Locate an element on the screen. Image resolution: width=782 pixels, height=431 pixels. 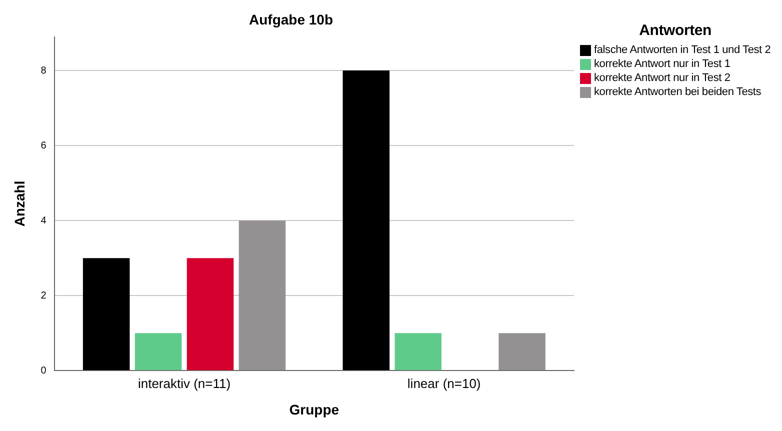
chart-title: Aufgabe 10b is located at coordinates (291, 19).